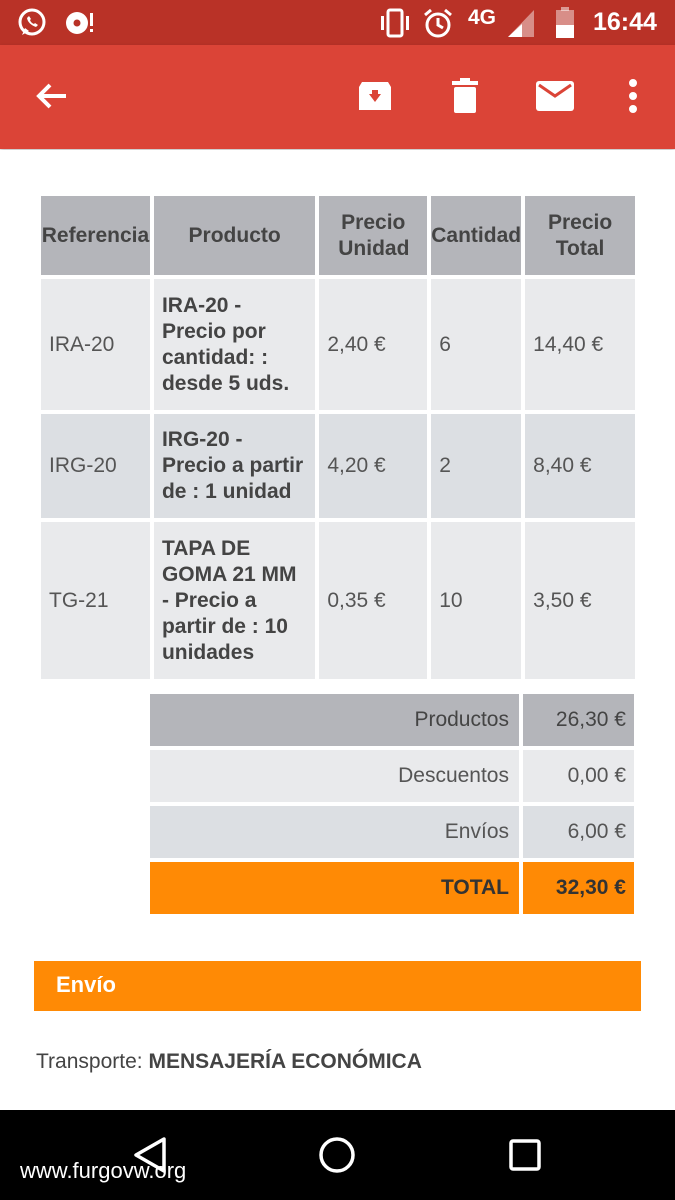 The height and width of the screenshot is (1200, 675). What do you see at coordinates (89, 1061) in the screenshot?
I see `transport-label: Transporte:` at bounding box center [89, 1061].